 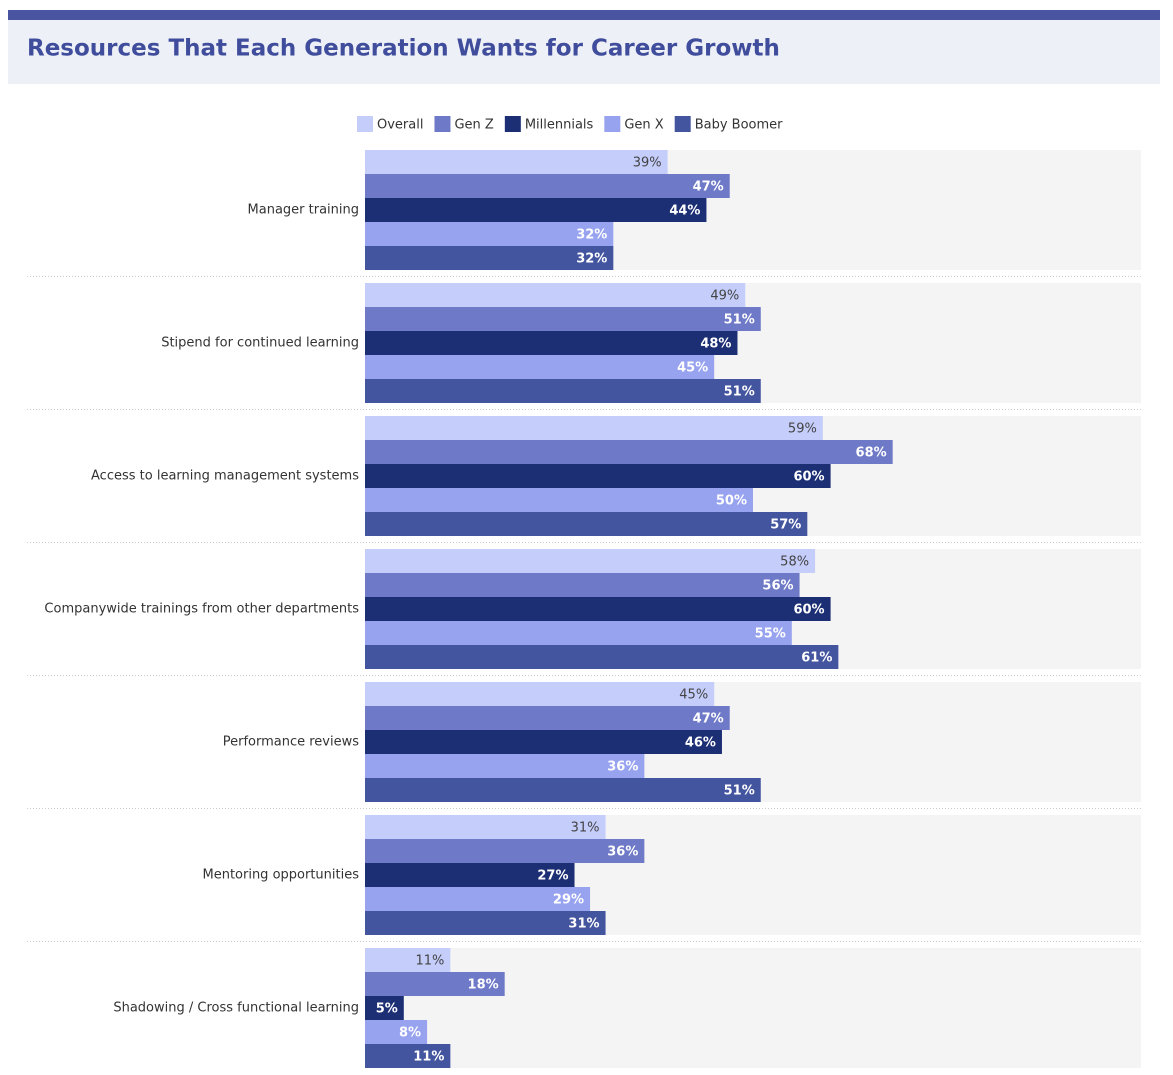 I want to click on value-label: 58%, so click(x=794, y=562).